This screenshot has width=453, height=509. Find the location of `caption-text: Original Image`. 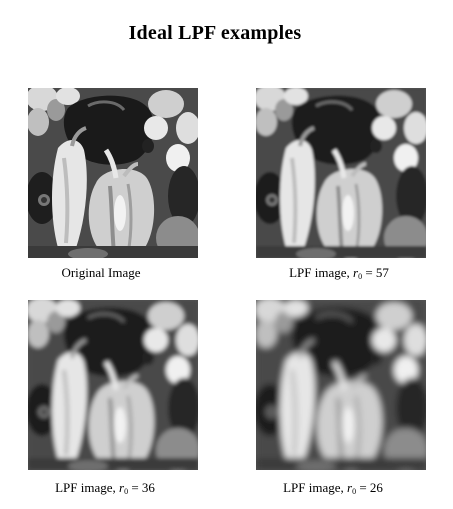

caption-text: Original Image is located at coordinates (101, 272).